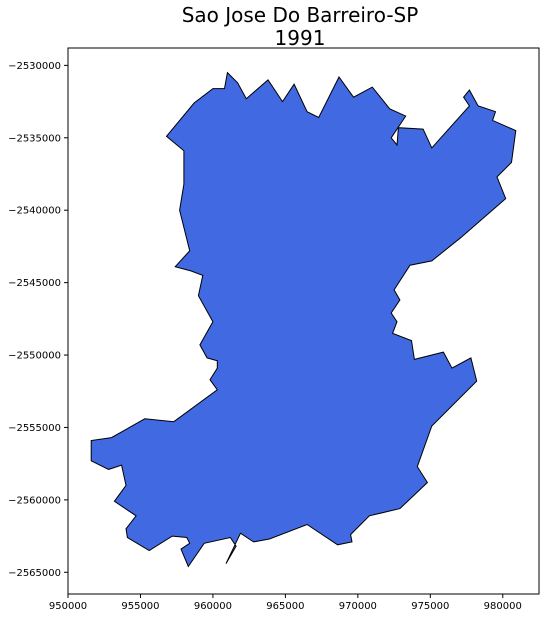 The image size is (544, 617). What do you see at coordinates (34, 283) in the screenshot?
I see `y-tick-label: −2545000` at bounding box center [34, 283].